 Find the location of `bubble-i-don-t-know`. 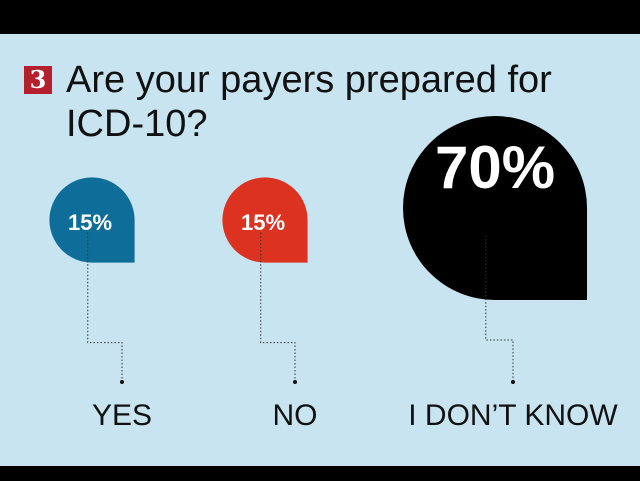

bubble-i-don-t-know is located at coordinates (495, 208).